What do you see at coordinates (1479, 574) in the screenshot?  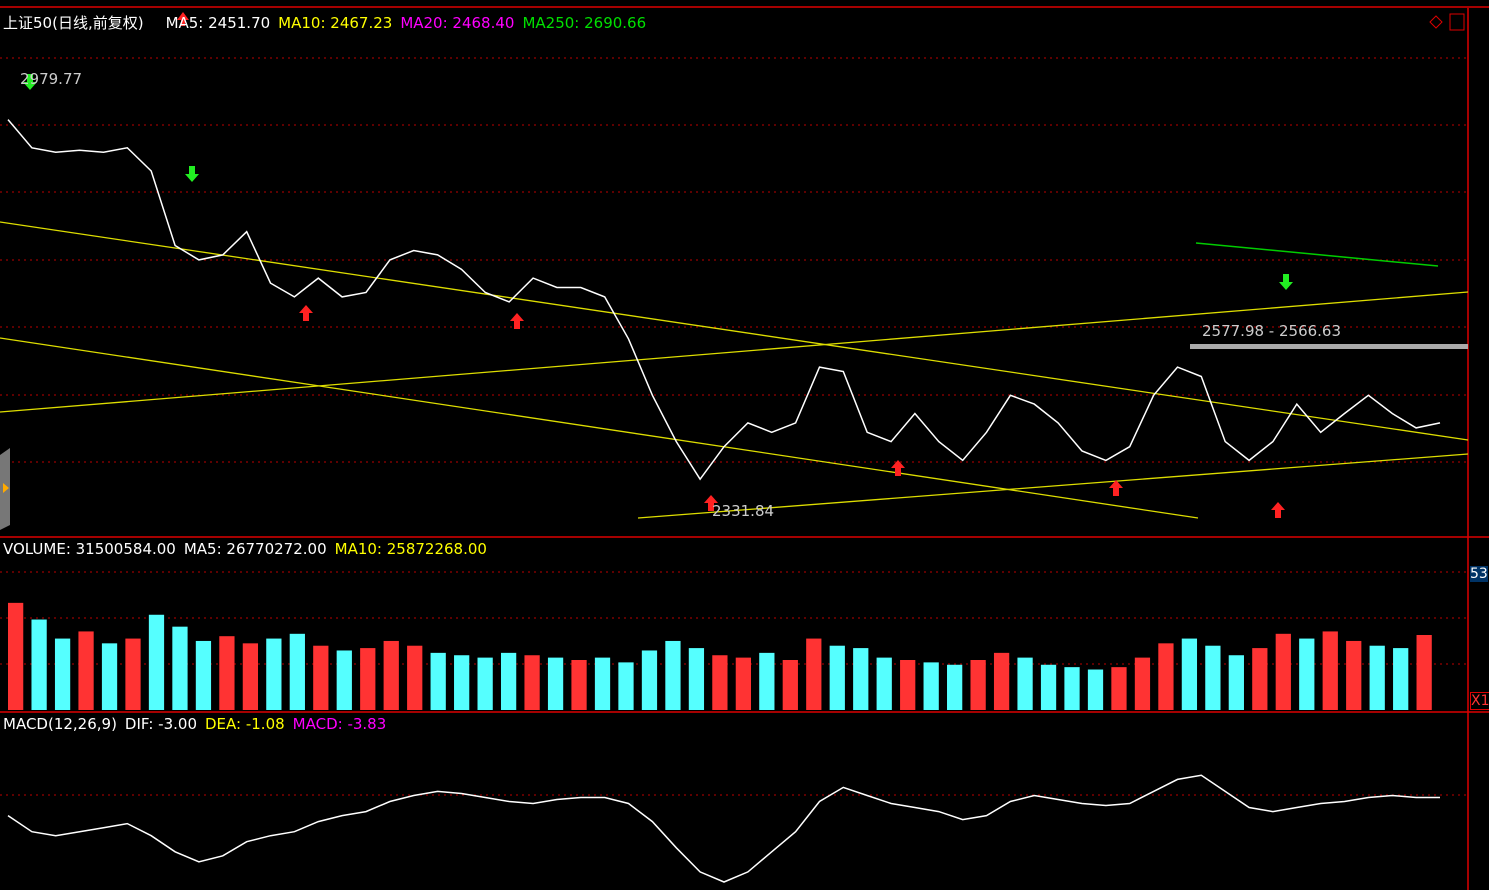 I see `volume-axis-label: 53` at bounding box center [1479, 574].